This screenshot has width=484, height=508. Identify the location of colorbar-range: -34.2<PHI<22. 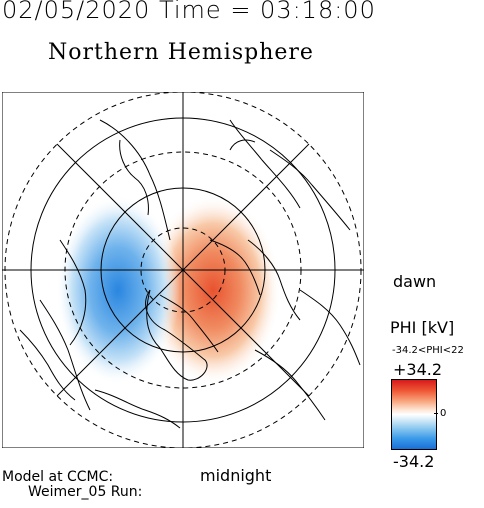
(428, 350).